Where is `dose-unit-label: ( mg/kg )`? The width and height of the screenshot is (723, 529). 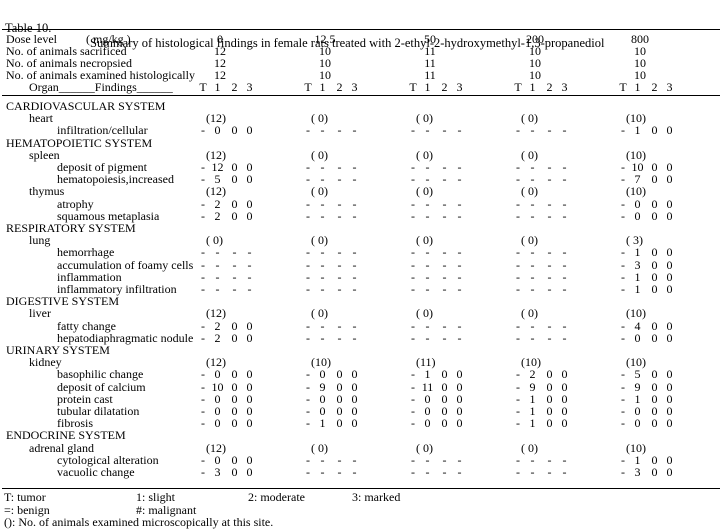
dose-unit-label: ( mg/kg ) is located at coordinates (108, 39).